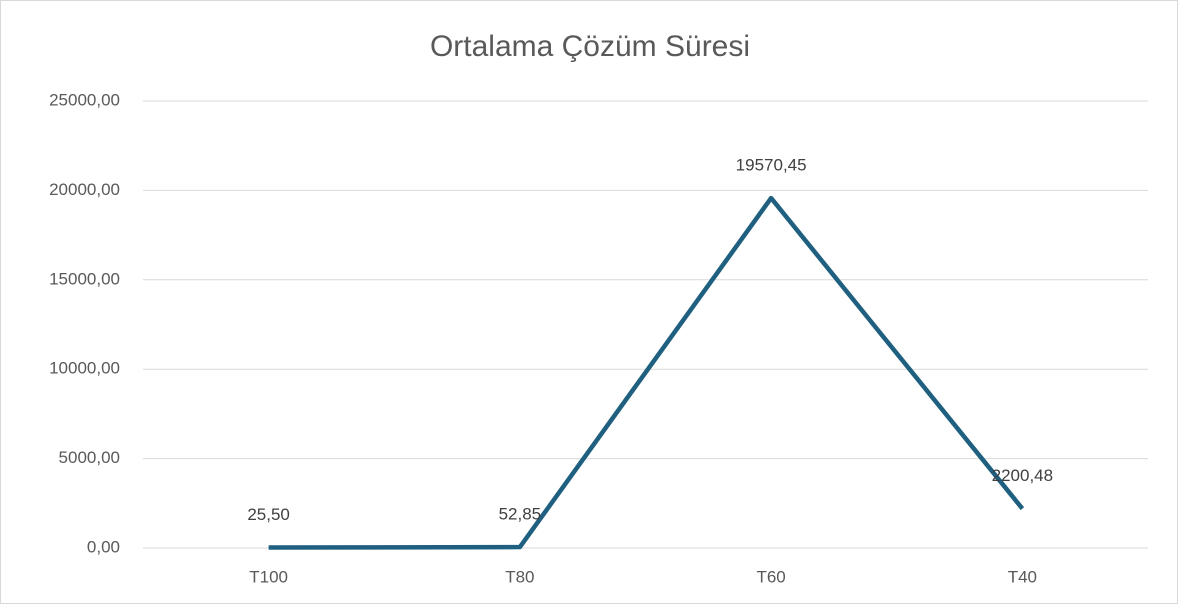 The image size is (1178, 604). Describe the element at coordinates (84, 368) in the screenshot. I see `y-tick-label: 10000,00` at that location.